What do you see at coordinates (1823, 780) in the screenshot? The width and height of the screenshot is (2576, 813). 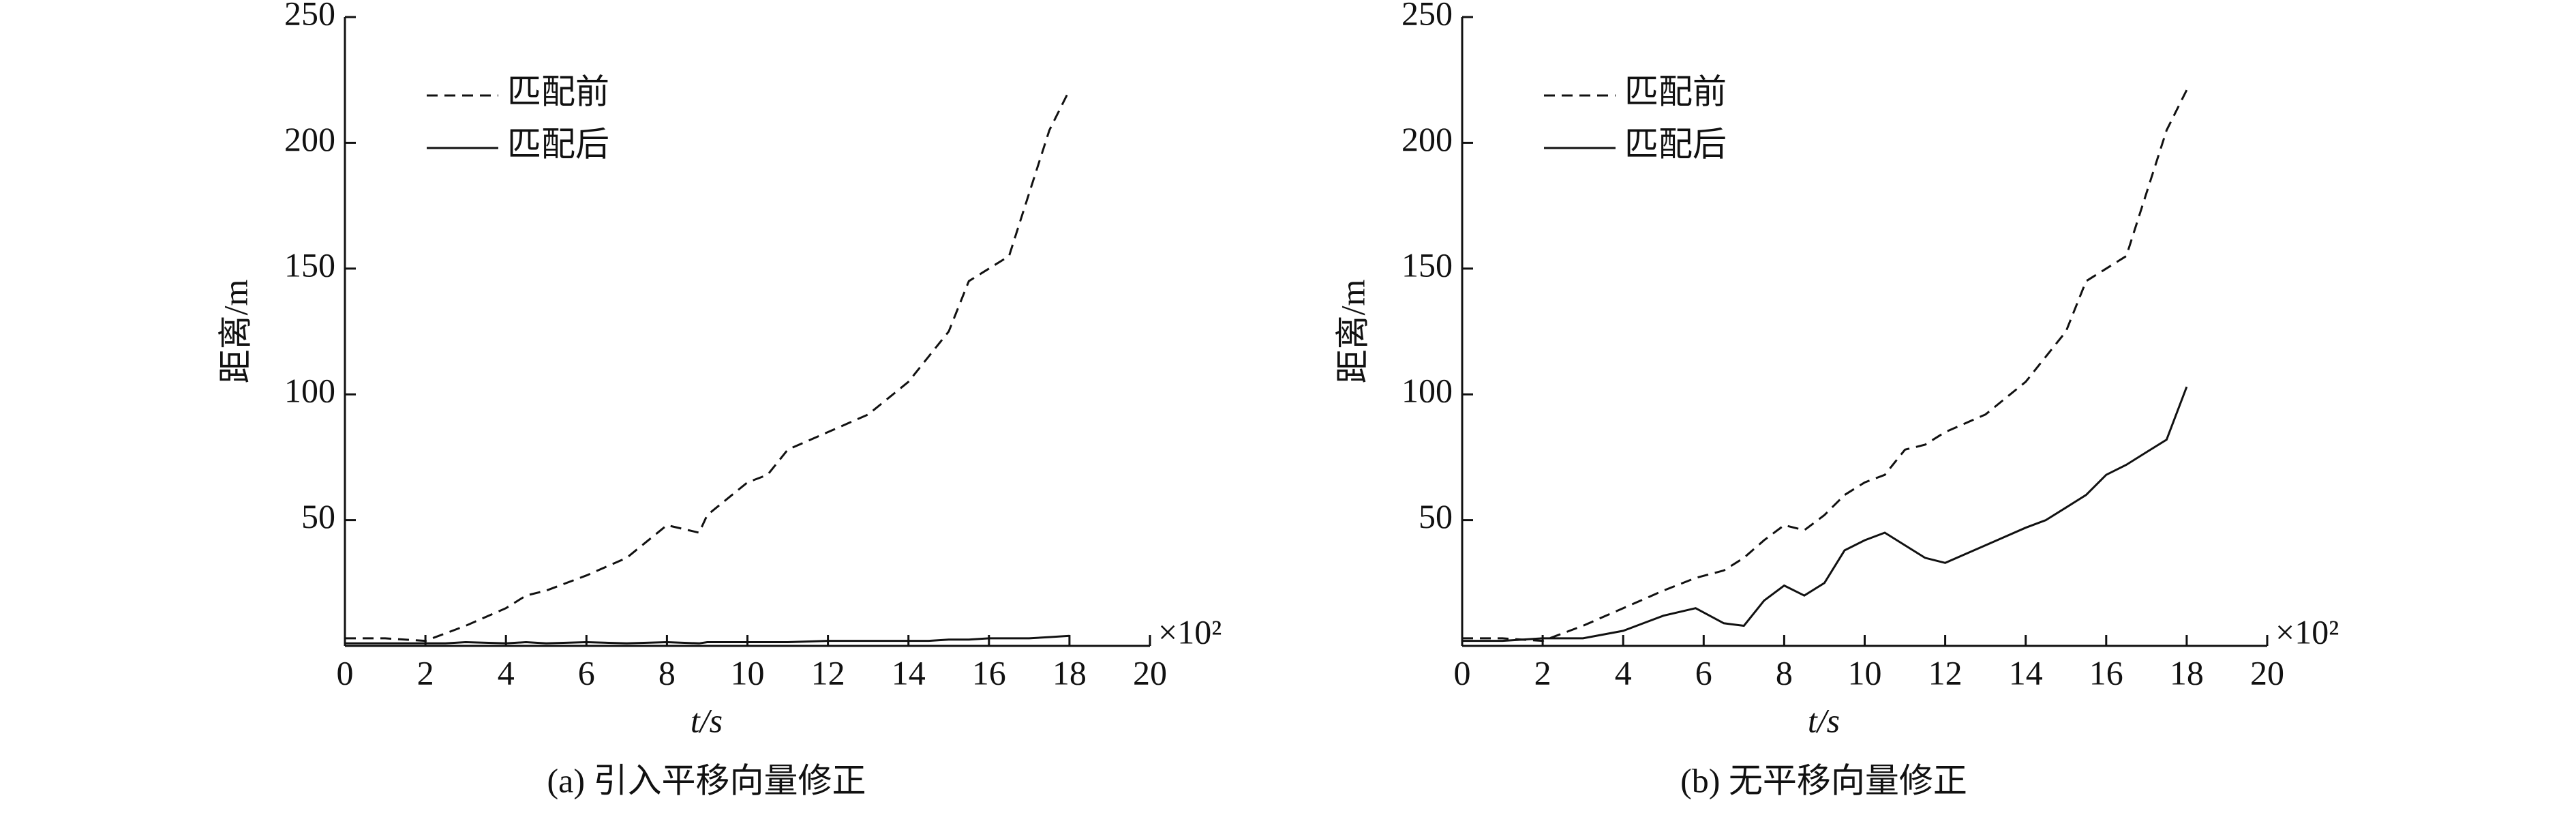 I see `caption: (b) 无平移向量修正` at bounding box center [1823, 780].